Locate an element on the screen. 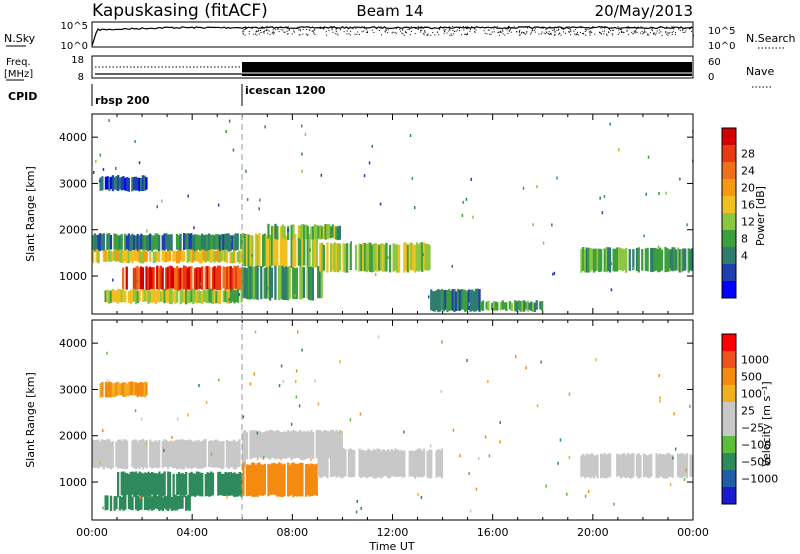 This screenshot has width=800, height=554. cpid-segment-2: icescan 1200 is located at coordinates (285, 90).